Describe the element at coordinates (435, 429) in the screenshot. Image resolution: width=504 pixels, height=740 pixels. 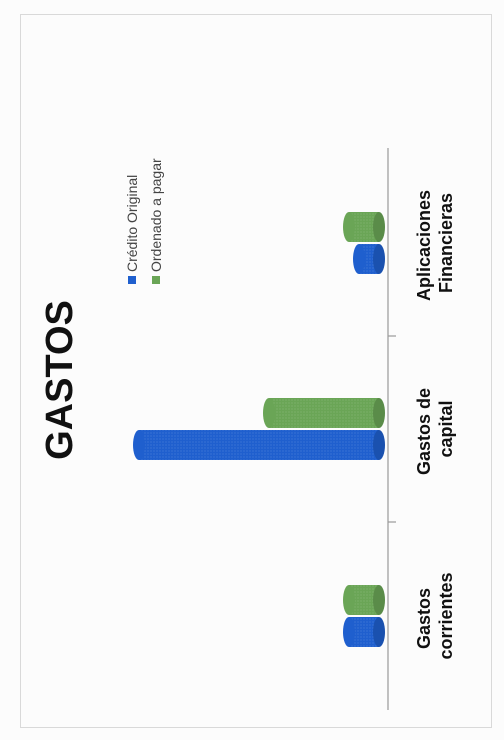
I see `category-label-gastos-de-capital: Gastos de capital` at that location.